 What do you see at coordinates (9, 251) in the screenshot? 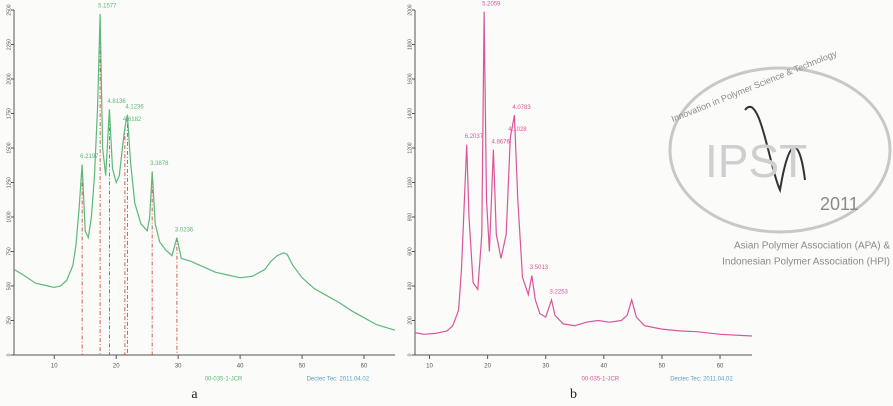
I see `y-tick-label: 750` at bounding box center [9, 251].